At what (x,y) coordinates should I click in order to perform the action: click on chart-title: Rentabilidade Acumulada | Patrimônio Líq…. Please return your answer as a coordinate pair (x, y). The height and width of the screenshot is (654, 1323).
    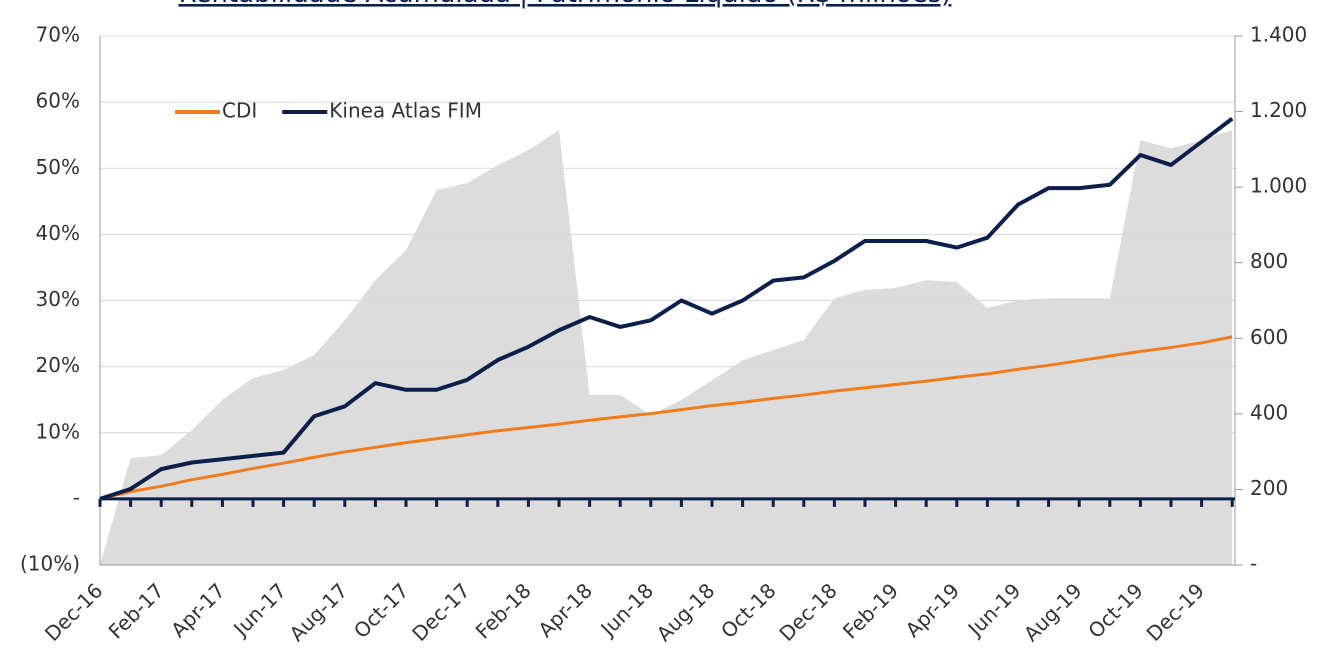
    Looking at the image, I should click on (565, 4).